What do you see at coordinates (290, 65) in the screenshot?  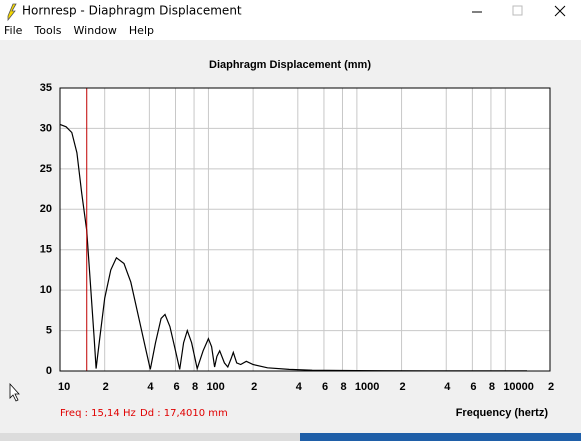 I see `chart-title: Diaphragm Displacement (mm)` at bounding box center [290, 65].